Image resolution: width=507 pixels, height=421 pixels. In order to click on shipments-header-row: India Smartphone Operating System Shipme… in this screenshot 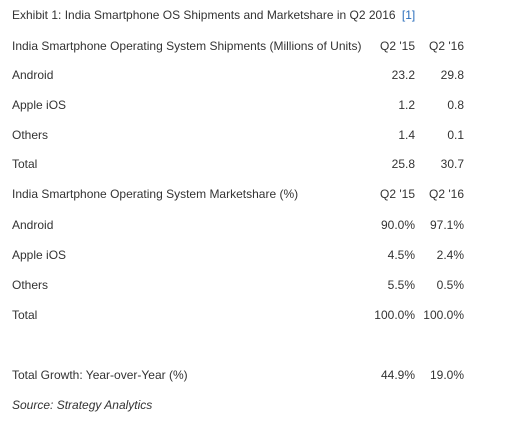, I will do `click(238, 46)`.